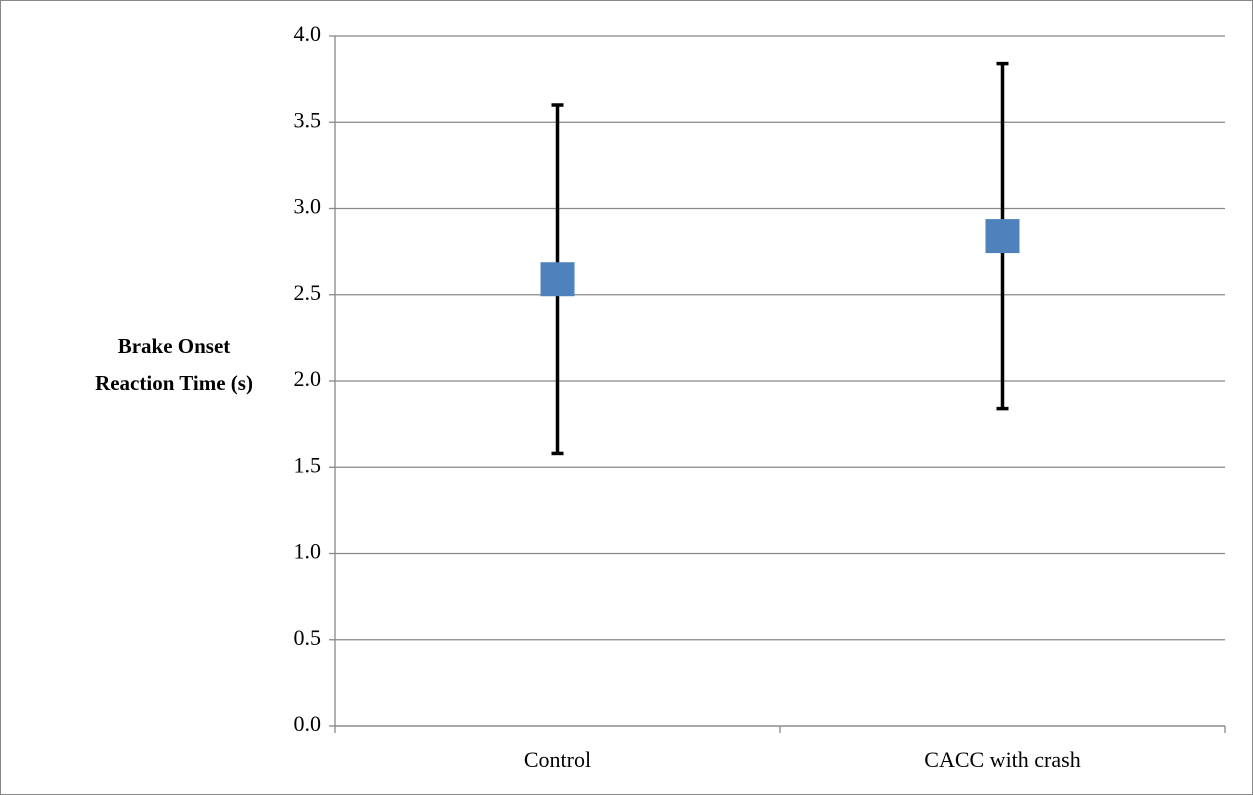 The image size is (1253, 795). What do you see at coordinates (308, 637) in the screenshot?
I see `y-tick-label: 0.5` at bounding box center [308, 637].